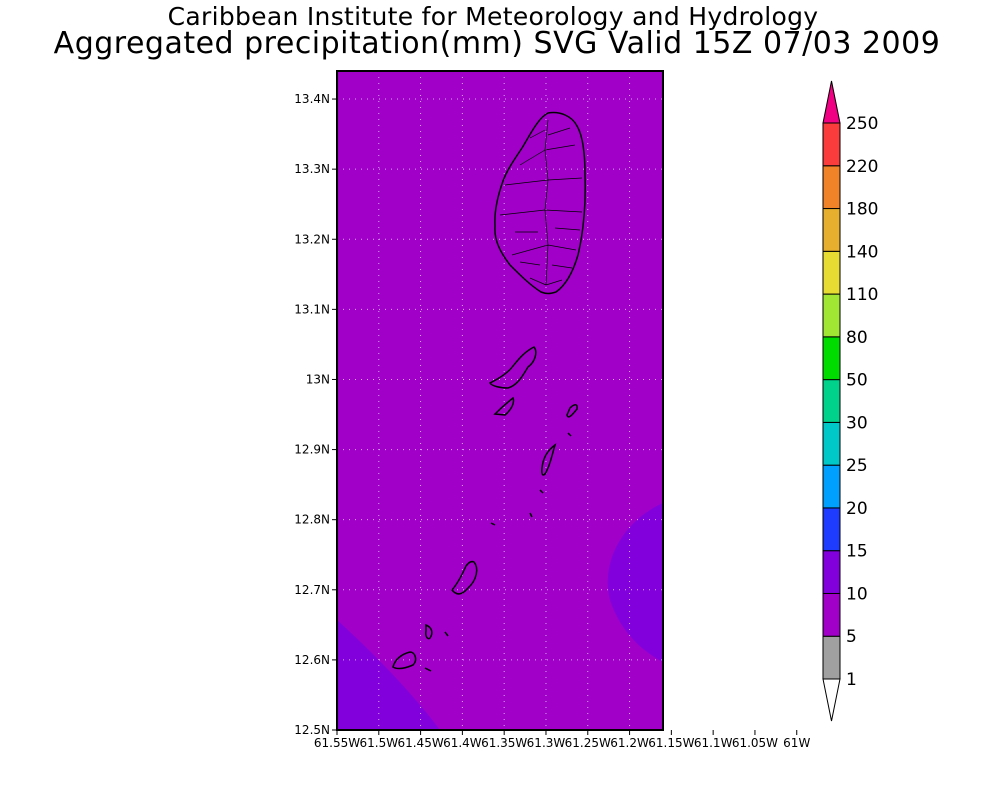 This screenshot has width=1000, height=800. I want to click on colorbar-level-label: 30, so click(857, 423).